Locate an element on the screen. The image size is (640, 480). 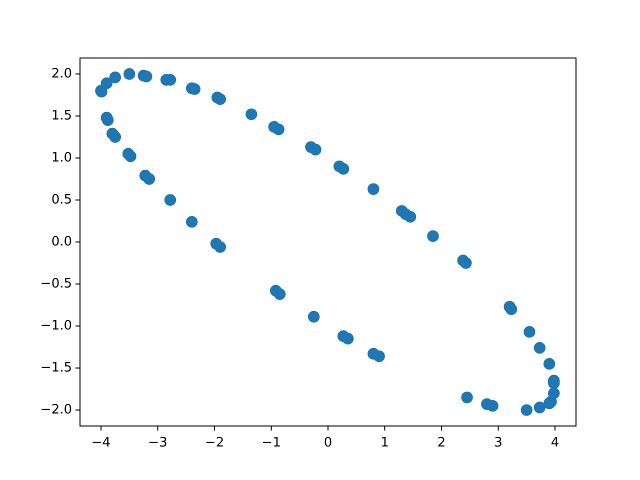
x-tick-label: 4 is located at coordinates (555, 443).